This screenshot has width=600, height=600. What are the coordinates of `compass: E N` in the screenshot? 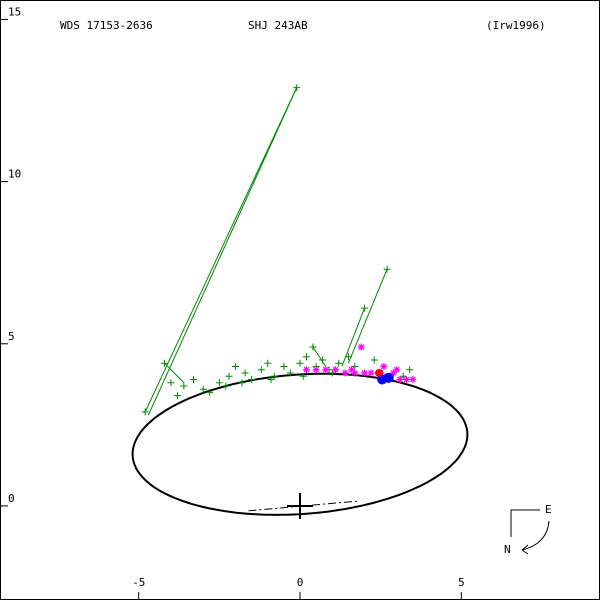 It's located at (528, 529).